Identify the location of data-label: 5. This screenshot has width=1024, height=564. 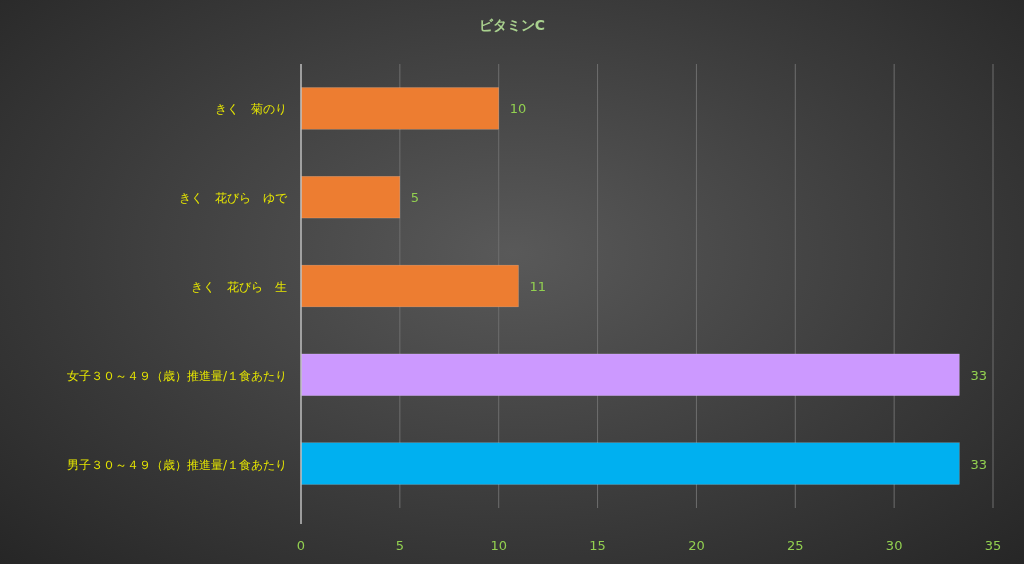
(415, 198).